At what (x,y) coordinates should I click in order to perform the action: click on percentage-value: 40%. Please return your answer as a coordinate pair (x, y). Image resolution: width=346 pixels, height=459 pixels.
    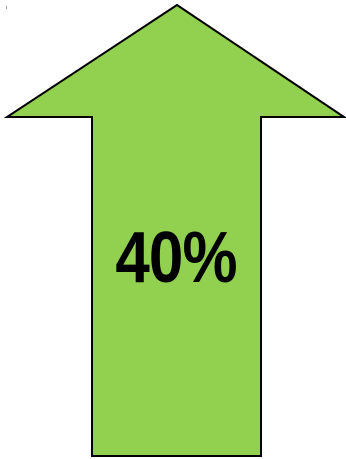
    Looking at the image, I should click on (176, 258).